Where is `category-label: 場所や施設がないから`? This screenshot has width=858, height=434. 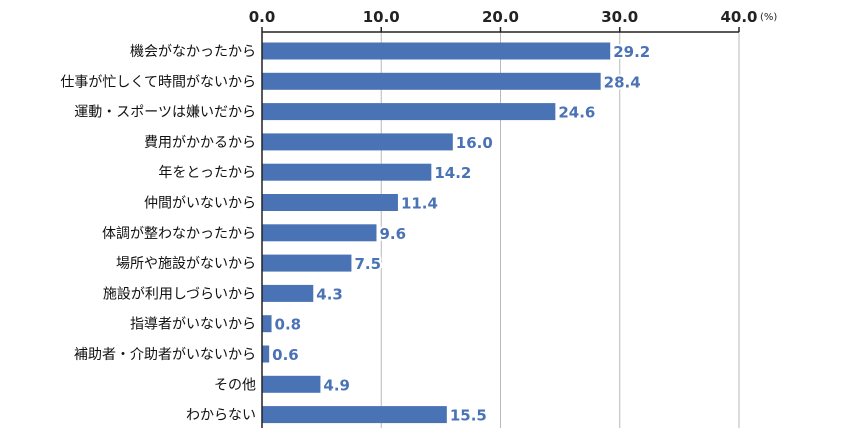
category-label: 場所や施設がないから is located at coordinates (186, 264).